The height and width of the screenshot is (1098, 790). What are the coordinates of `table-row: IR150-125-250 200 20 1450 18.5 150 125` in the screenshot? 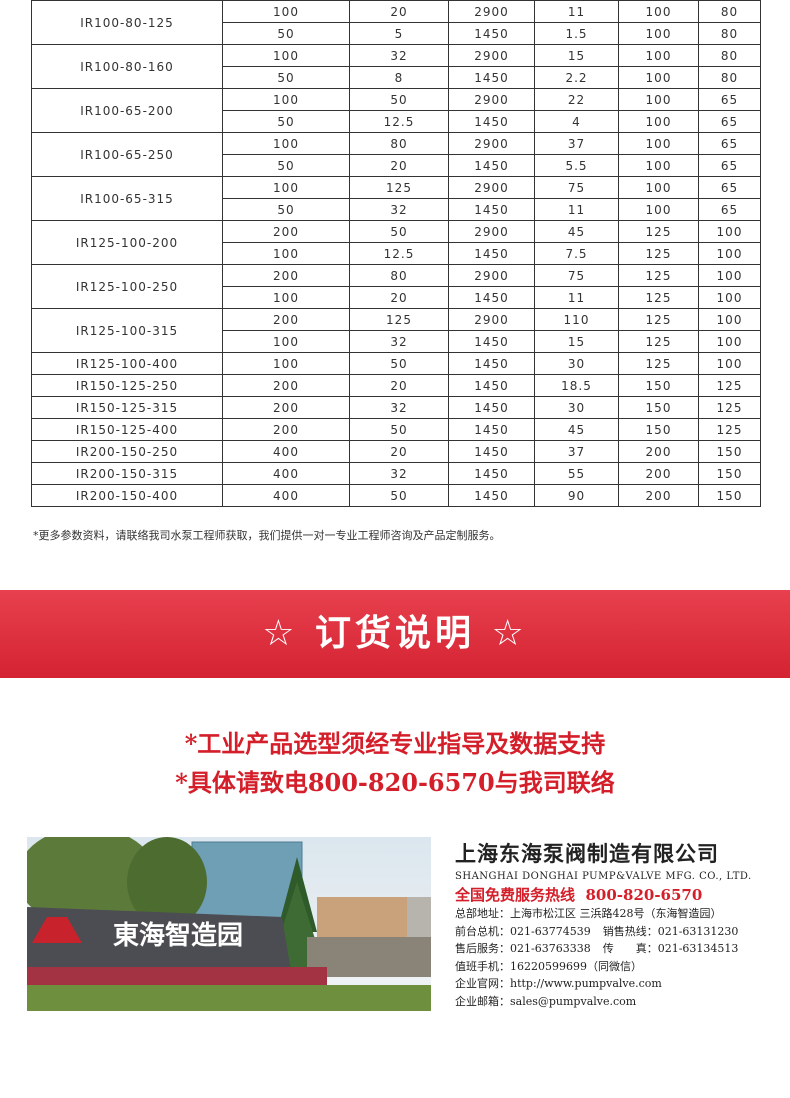 It's located at (396, 385).